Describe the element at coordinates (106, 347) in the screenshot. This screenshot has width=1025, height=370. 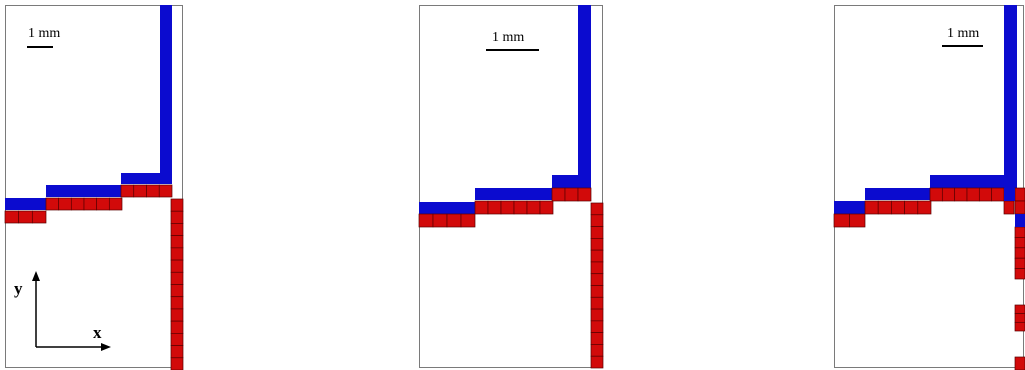
I see `x-arrow-head` at that location.